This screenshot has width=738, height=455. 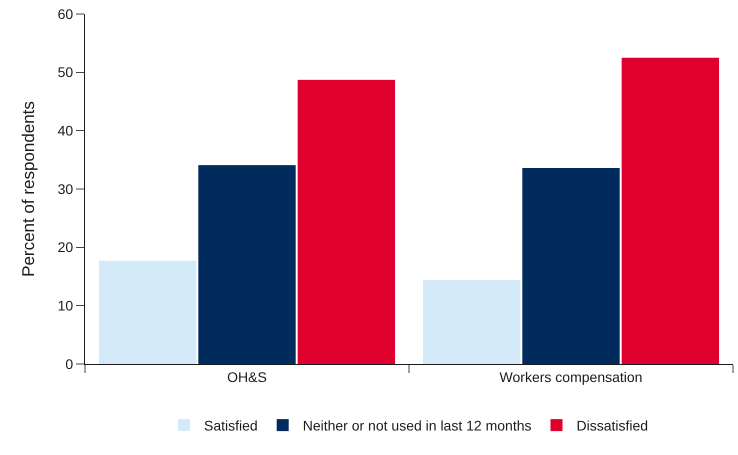 What do you see at coordinates (66, 188) in the screenshot?
I see `y-tick-label: 30` at bounding box center [66, 188].